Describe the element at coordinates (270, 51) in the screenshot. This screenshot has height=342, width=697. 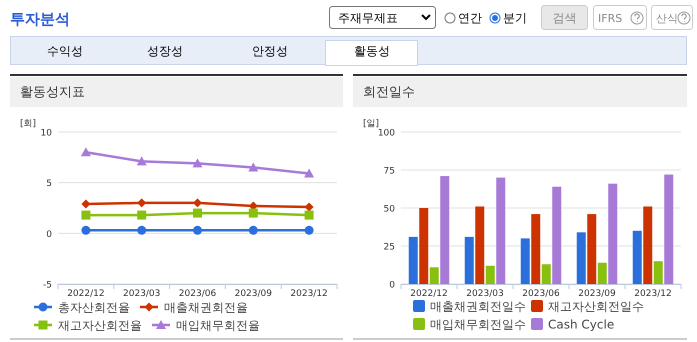
I see `text: 안정성` at that location.